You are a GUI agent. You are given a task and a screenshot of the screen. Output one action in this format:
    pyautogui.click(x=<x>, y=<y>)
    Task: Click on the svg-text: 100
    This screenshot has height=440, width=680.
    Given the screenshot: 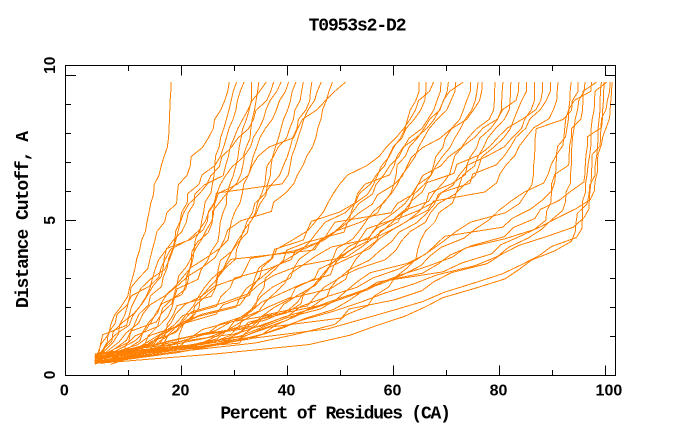 What is the action you would take?
    pyautogui.click(x=609, y=391)
    